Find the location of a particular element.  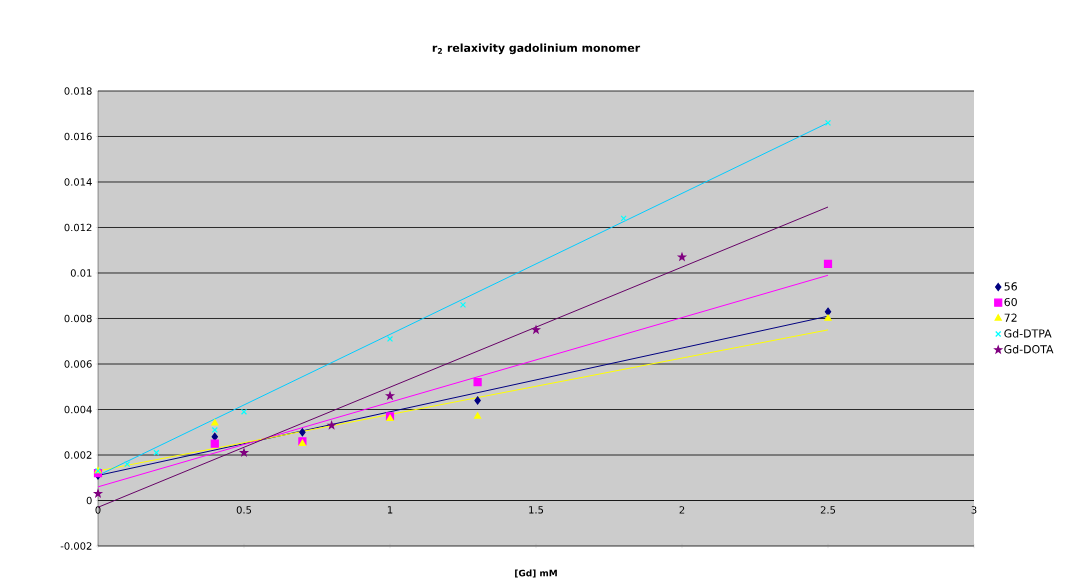

legend-label: 60 is located at coordinates (1010, 302).